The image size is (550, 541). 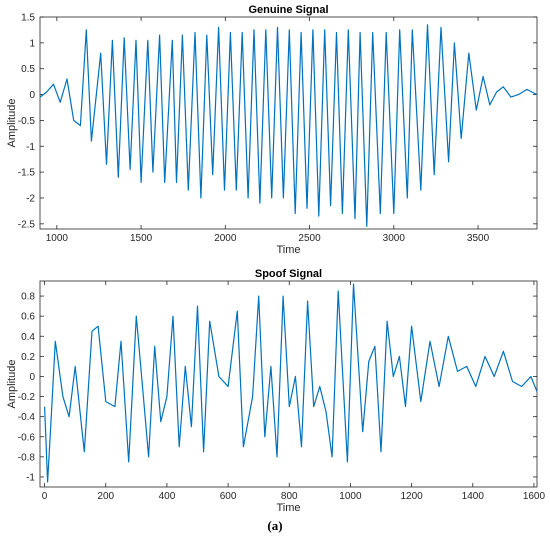 What do you see at coordinates (28, 297) in the screenshot?
I see `chart2-ytick-label: 0.8` at bounding box center [28, 297].